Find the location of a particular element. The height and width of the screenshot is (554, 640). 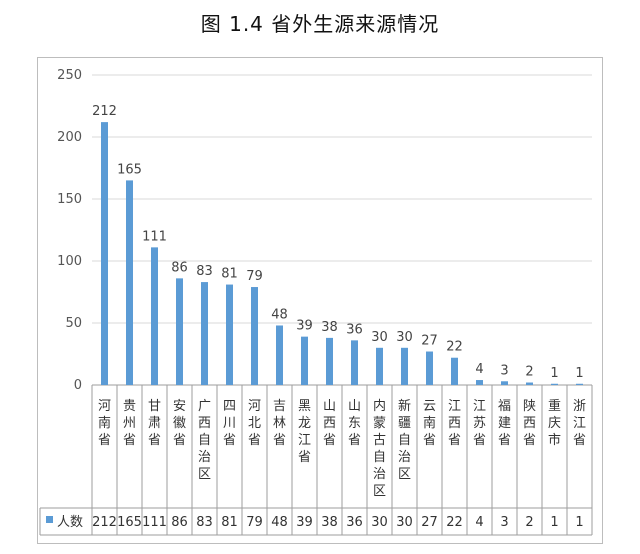

y-tick-label: 250 is located at coordinates (69, 75).